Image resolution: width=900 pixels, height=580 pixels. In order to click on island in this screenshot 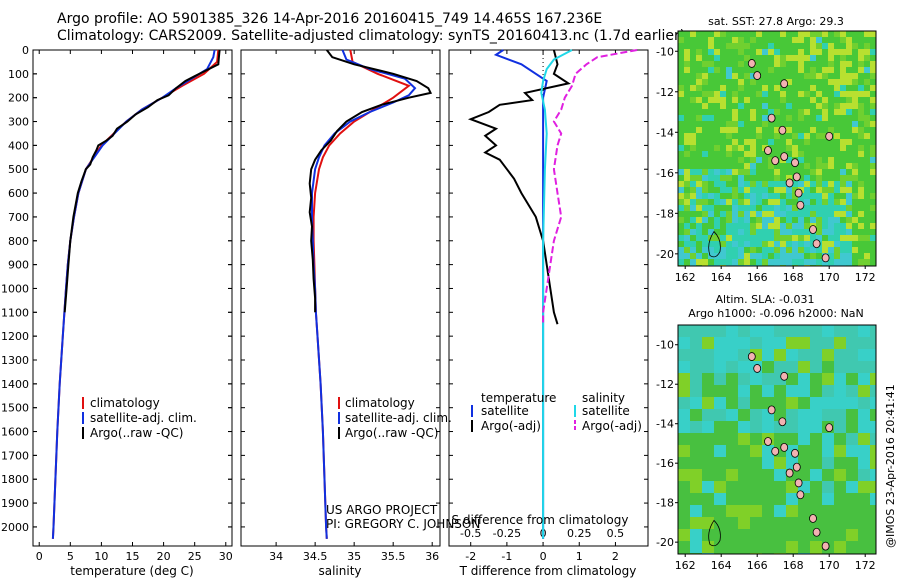, I will do `click(789, 183)`.